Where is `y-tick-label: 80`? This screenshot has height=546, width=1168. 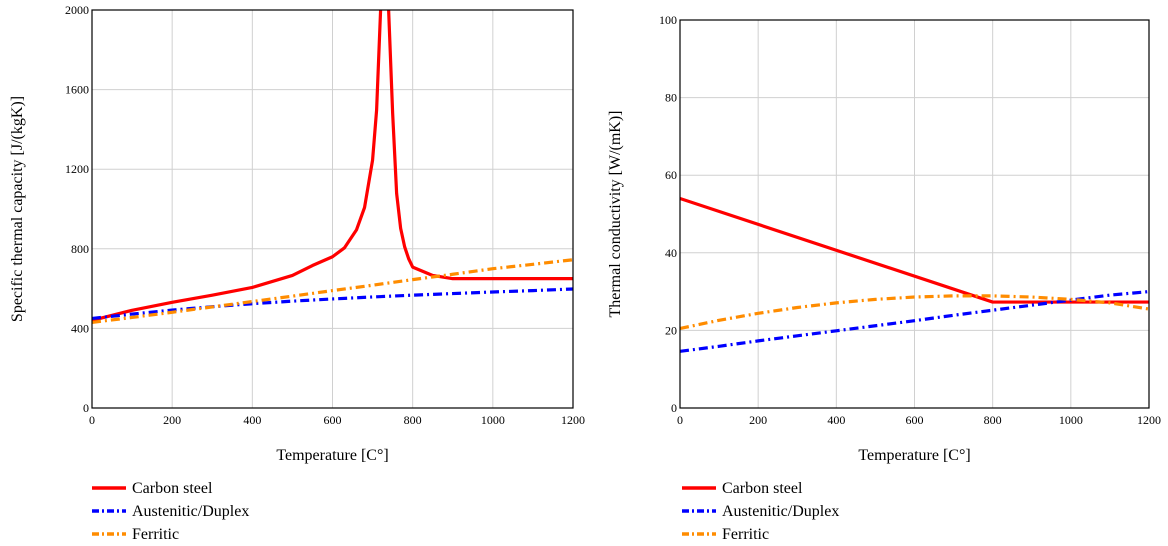 y-tick-label: 80 is located at coordinates (671, 98).